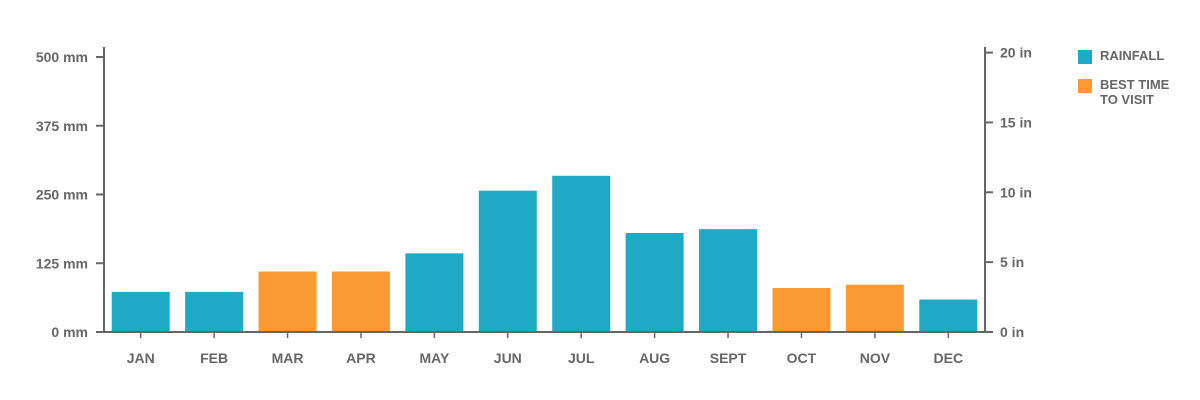 Image resolution: width=1200 pixels, height=400 pixels. Describe the element at coordinates (1085, 57) in the screenshot. I see `legend-swatch-rainfall` at that location.